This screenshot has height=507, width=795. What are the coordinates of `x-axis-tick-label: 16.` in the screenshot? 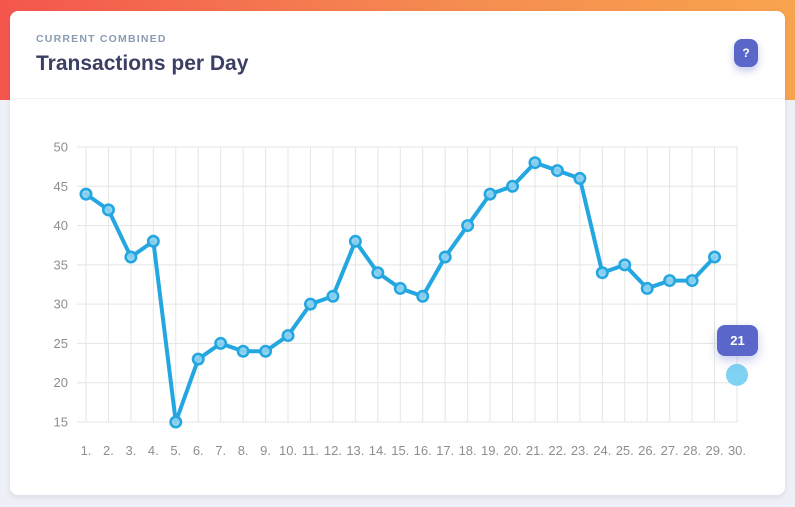 It's located at (423, 450).